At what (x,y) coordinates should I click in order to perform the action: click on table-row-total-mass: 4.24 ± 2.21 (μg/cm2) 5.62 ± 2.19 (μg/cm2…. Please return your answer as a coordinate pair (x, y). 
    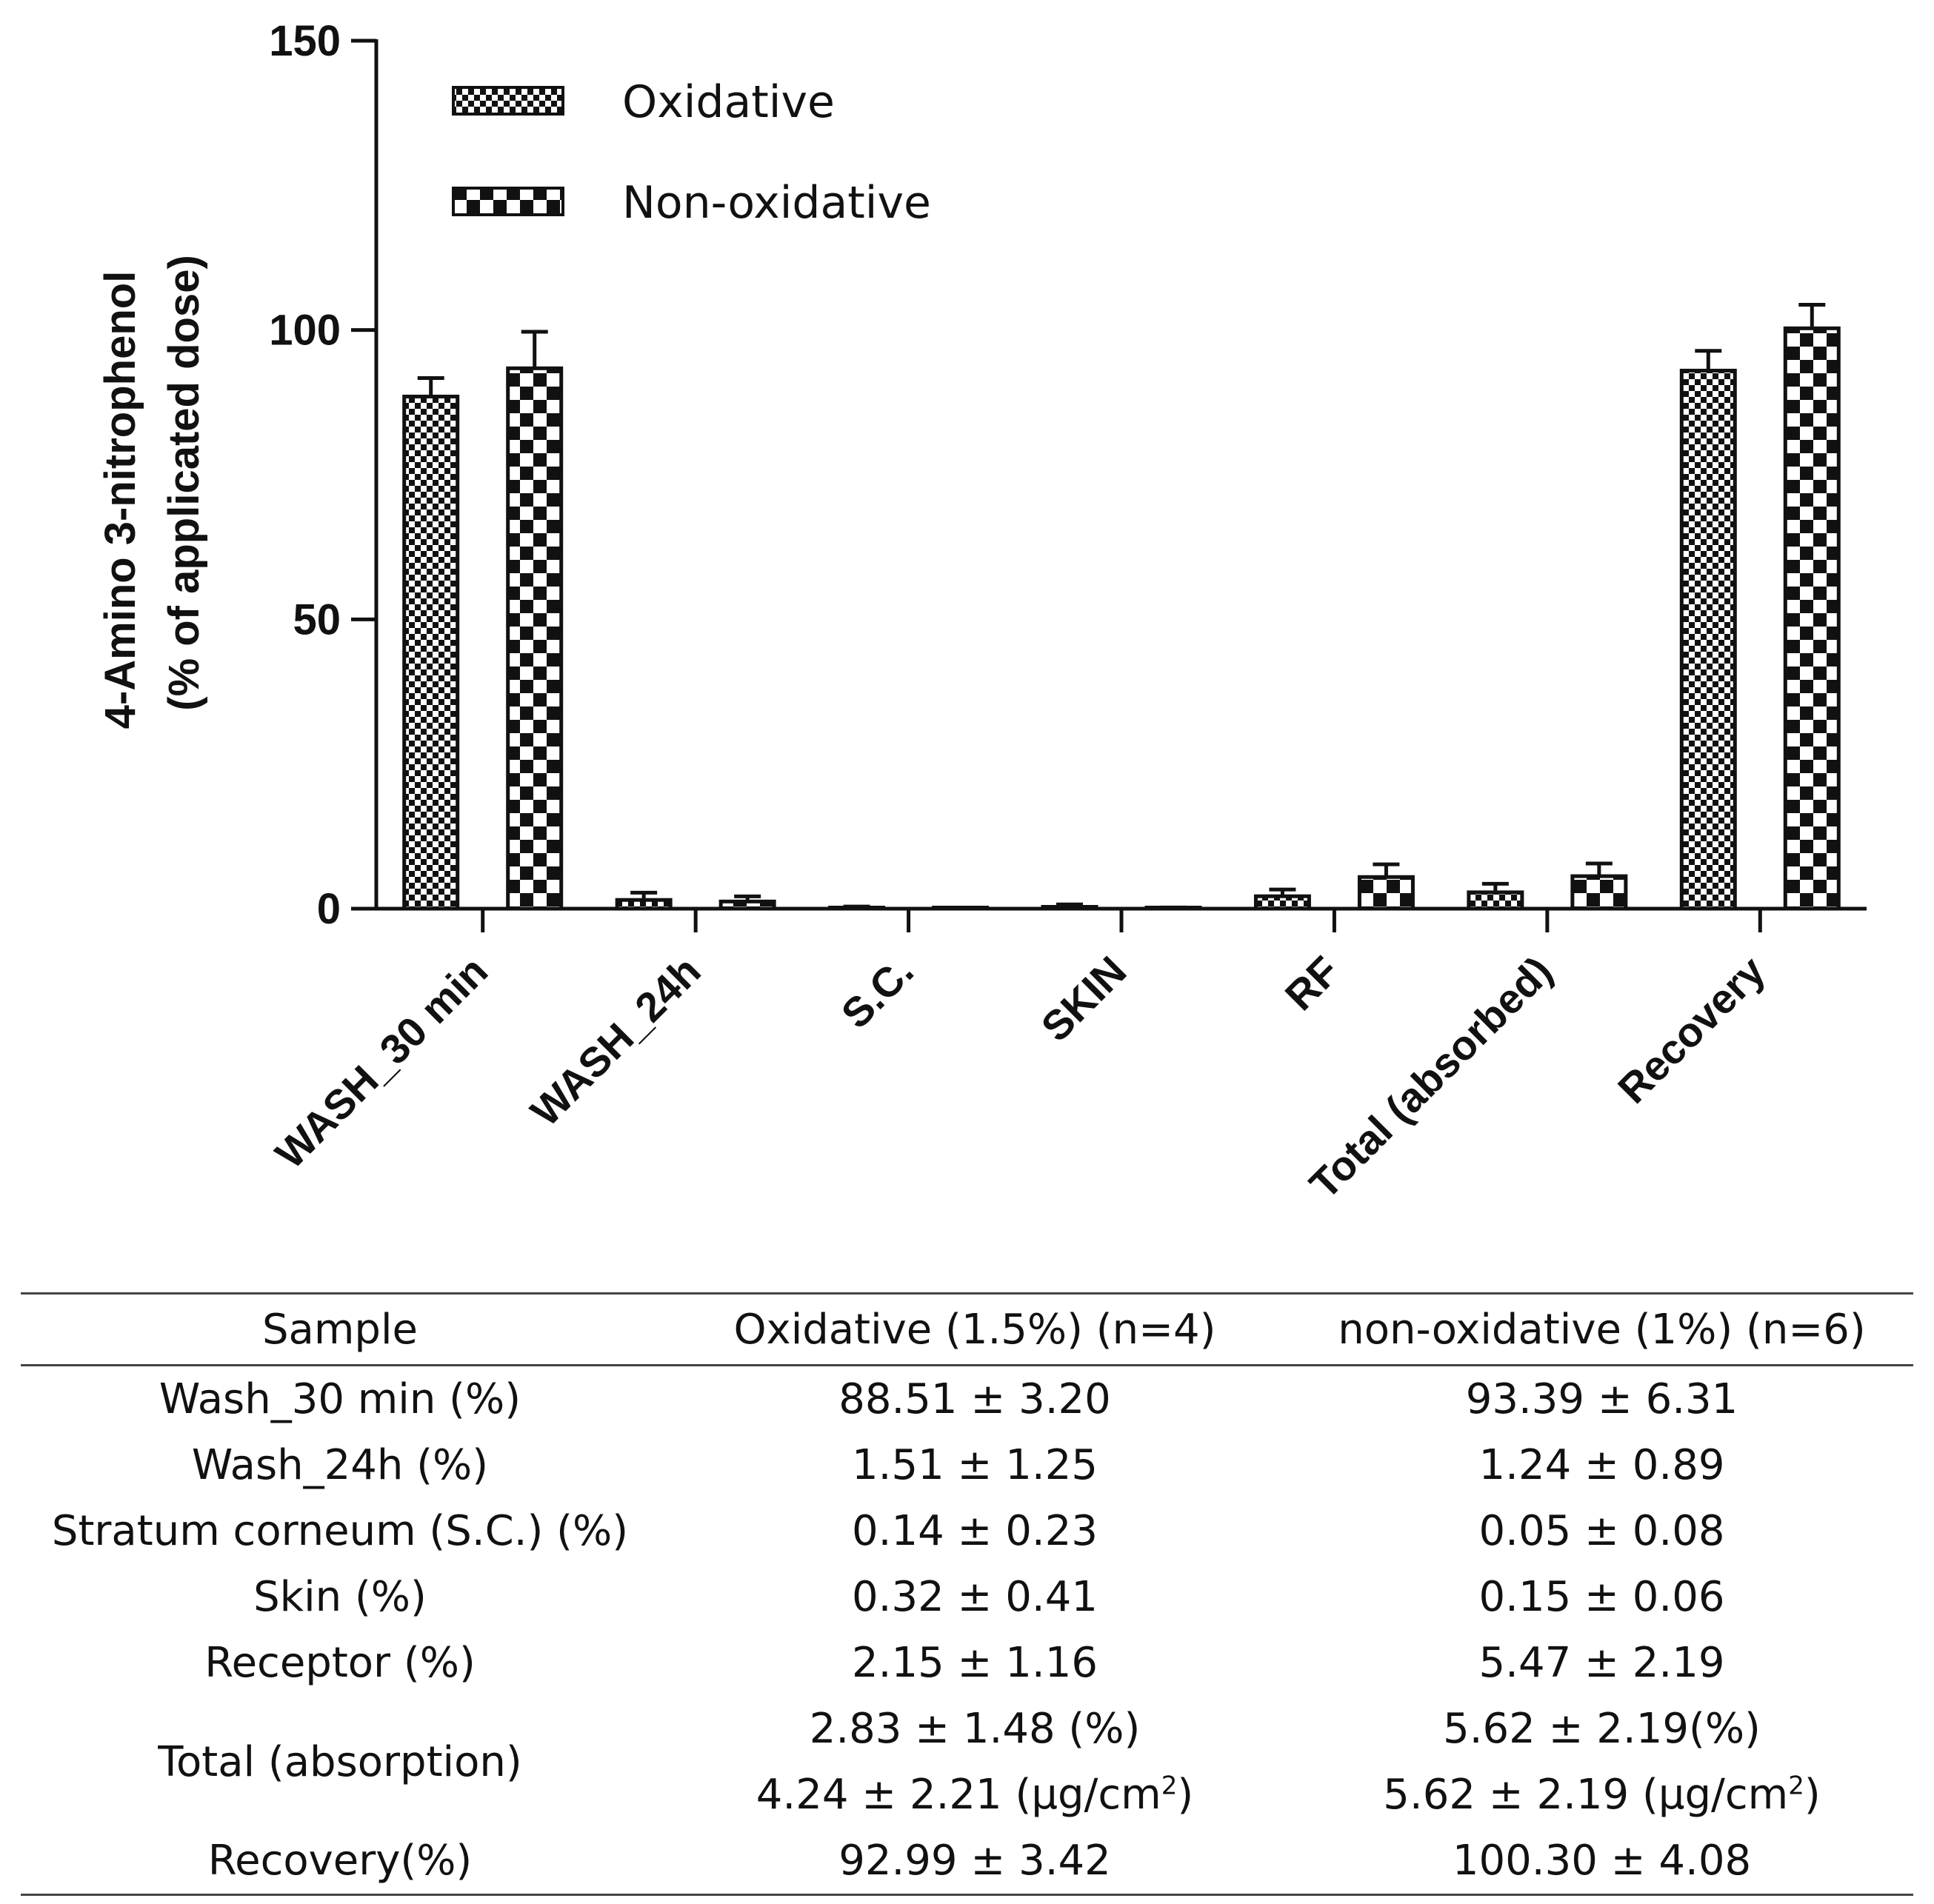
    Looking at the image, I should click on (967, 1795).